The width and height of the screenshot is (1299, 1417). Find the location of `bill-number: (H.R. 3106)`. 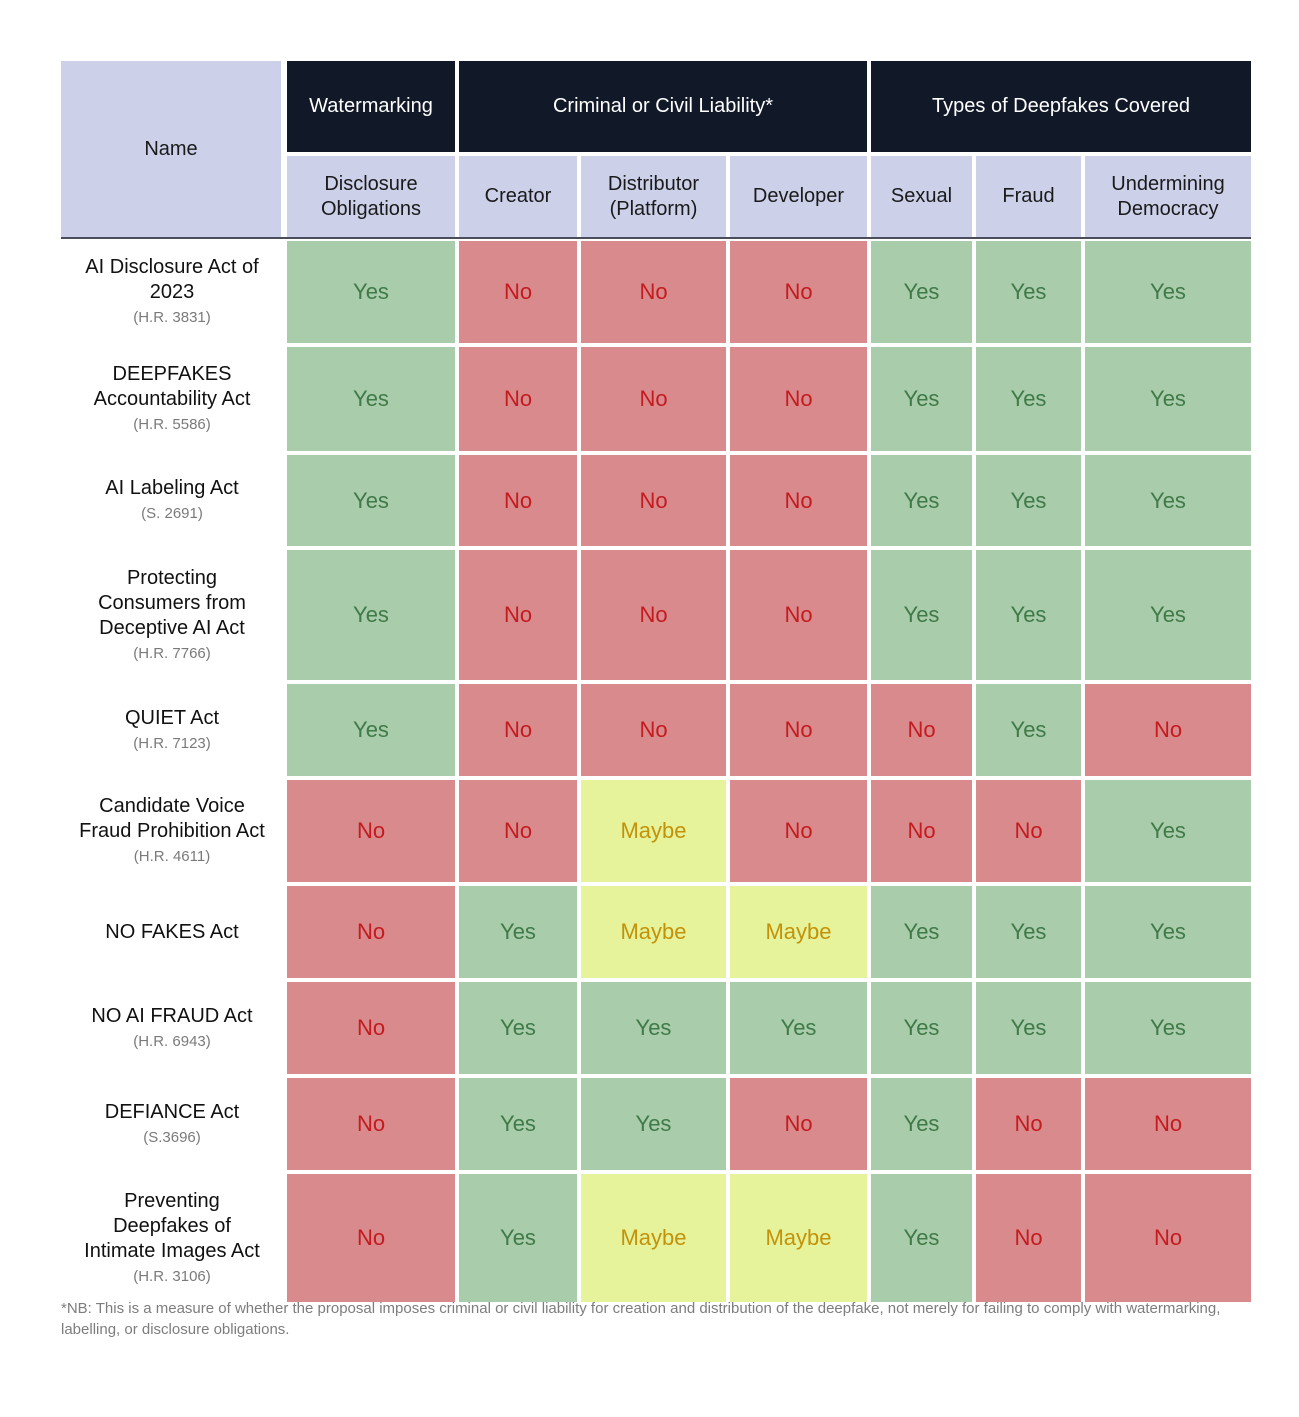

bill-number: (H.R. 3106) is located at coordinates (172, 1276).